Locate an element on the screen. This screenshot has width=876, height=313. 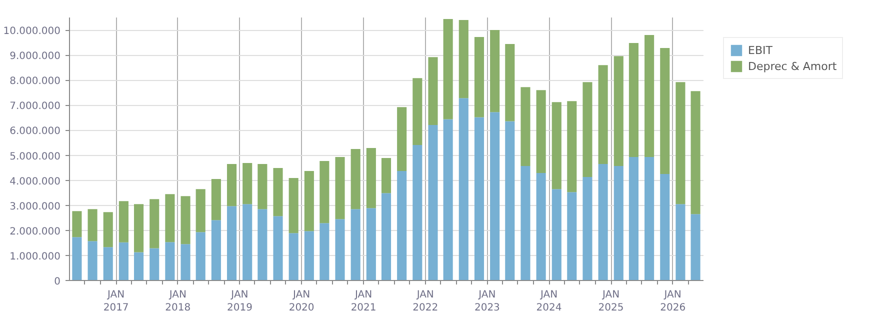
y-tick-label: 3.000.000 is located at coordinates (35, 206).